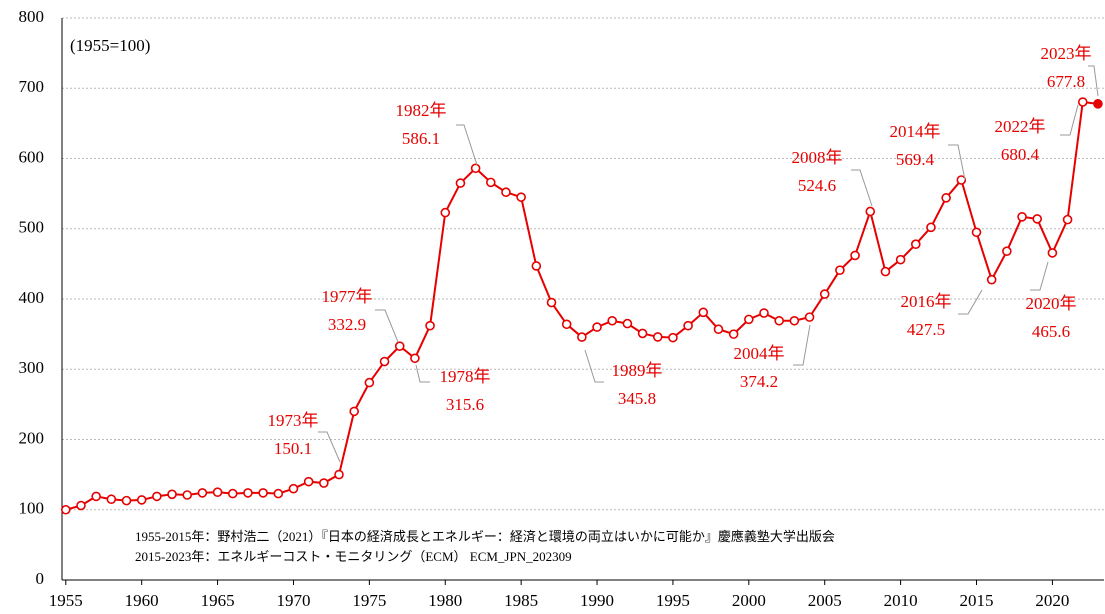  I want to click on annotation-year: 1982年, so click(421, 110).